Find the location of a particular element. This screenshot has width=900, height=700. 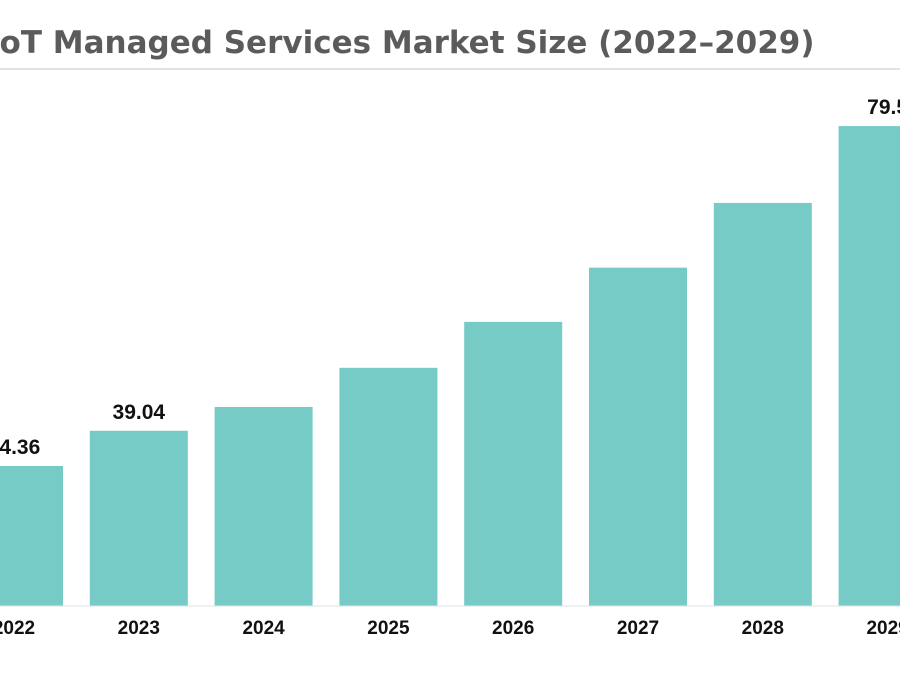

bar-2029 is located at coordinates (869, 366).